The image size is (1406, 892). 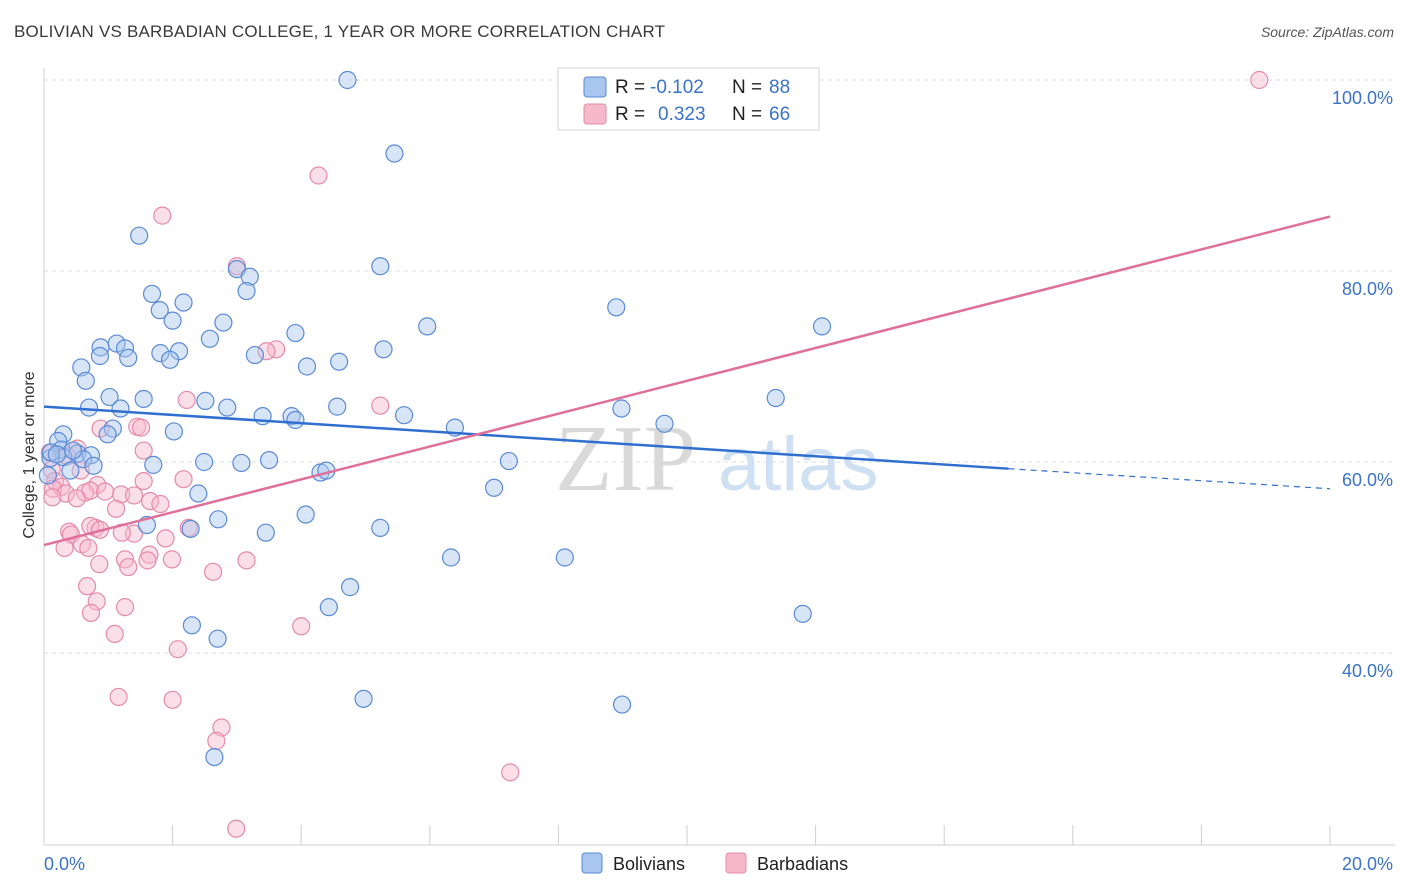 I want to click on source-label: Source: ZipAtlas.com, so click(x=1327, y=32).